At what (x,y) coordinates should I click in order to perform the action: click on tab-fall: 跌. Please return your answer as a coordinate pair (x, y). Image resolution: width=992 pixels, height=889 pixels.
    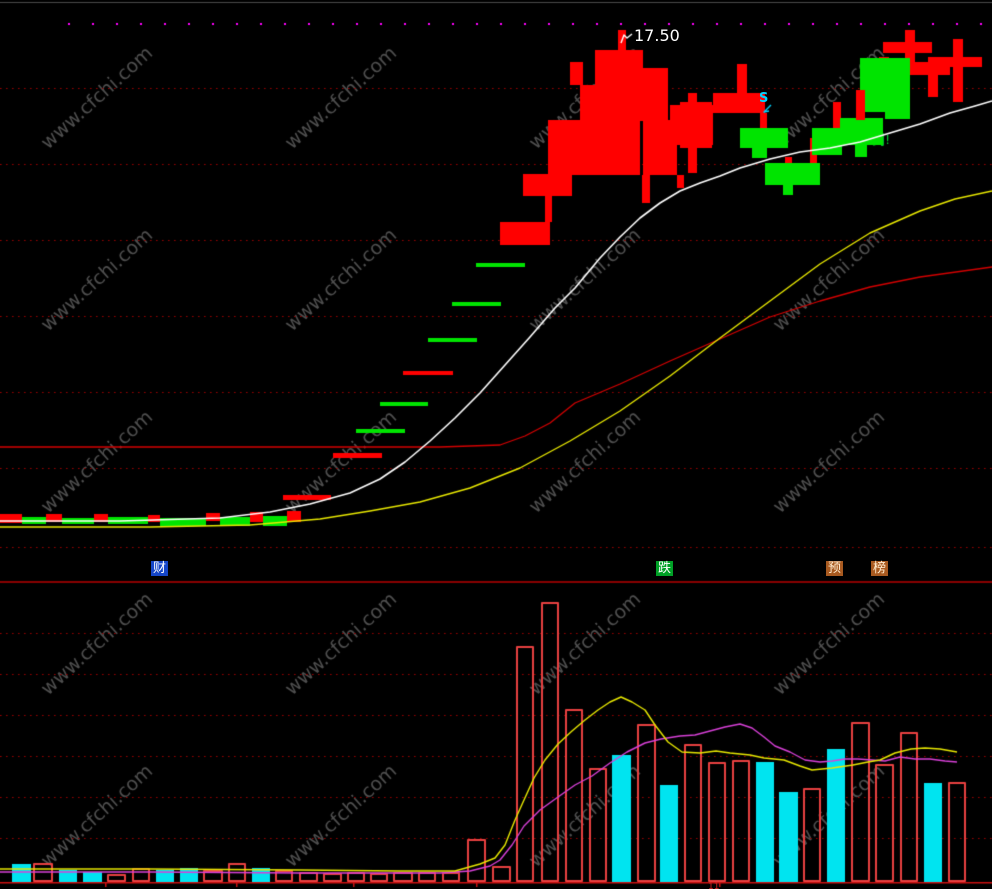
    Looking at the image, I should click on (665, 568).